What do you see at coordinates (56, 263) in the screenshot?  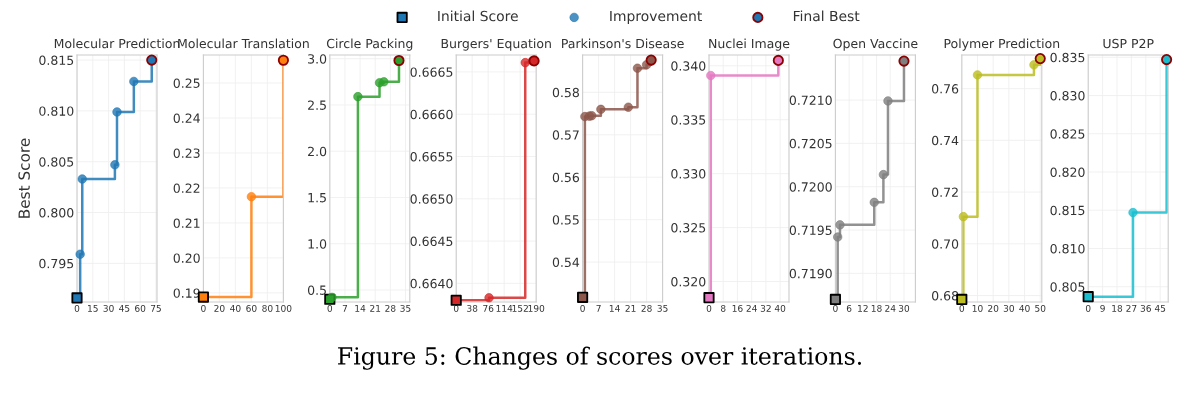 I see `y-tick-label: 0.795` at bounding box center [56, 263].